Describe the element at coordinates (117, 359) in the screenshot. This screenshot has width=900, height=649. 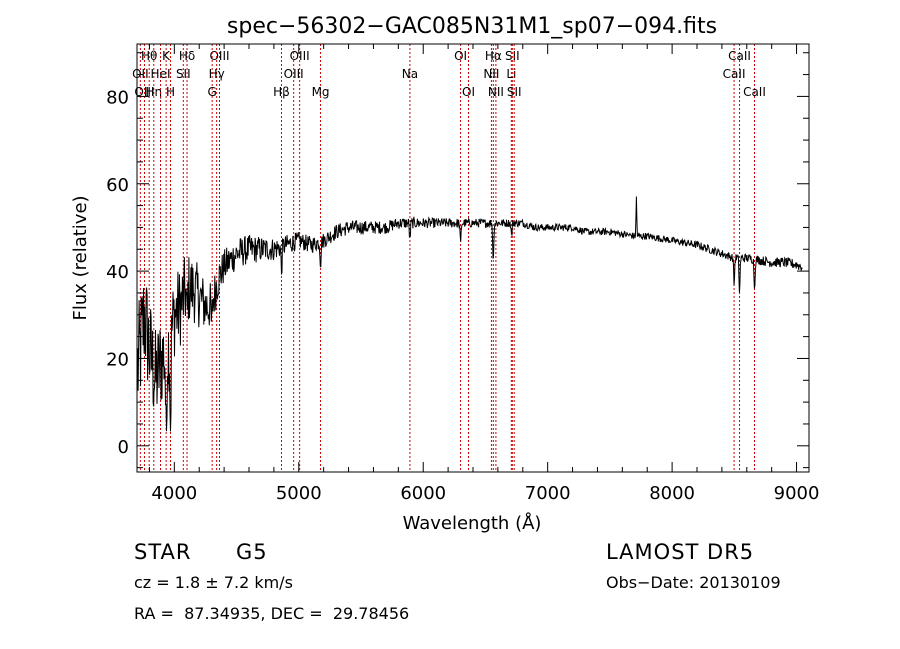
I see `y-tick-label: 20` at that location.